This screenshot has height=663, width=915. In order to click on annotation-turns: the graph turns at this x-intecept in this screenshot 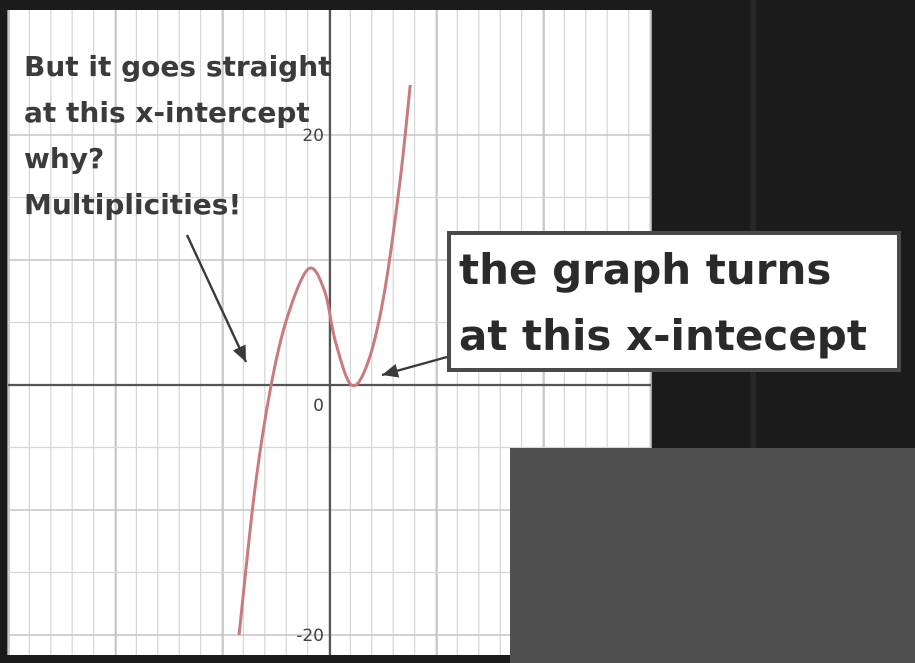, I will do `click(641, 304)`.